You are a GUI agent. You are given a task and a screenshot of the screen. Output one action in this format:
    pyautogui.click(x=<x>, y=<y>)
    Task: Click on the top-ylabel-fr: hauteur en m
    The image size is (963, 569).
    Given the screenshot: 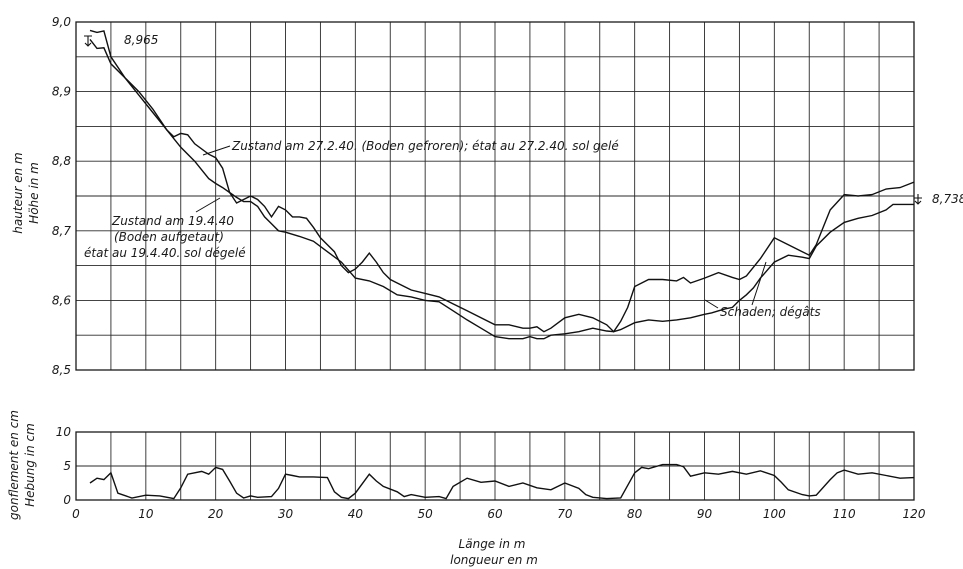 What is the action you would take?
    pyautogui.click(x=18, y=193)
    